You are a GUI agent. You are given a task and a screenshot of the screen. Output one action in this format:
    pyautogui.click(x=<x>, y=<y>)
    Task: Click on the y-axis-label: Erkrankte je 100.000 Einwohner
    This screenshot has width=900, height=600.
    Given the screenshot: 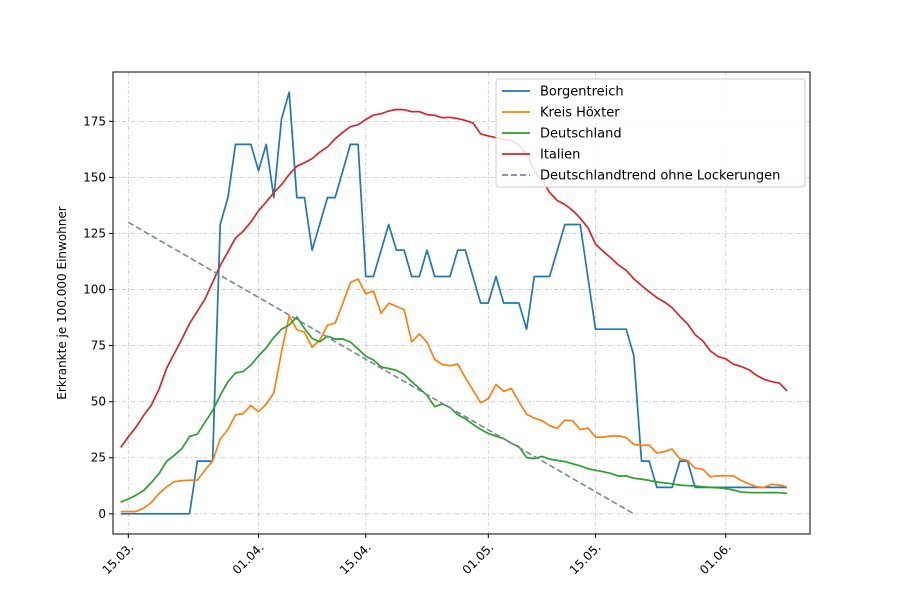 What is the action you would take?
    pyautogui.click(x=62, y=302)
    